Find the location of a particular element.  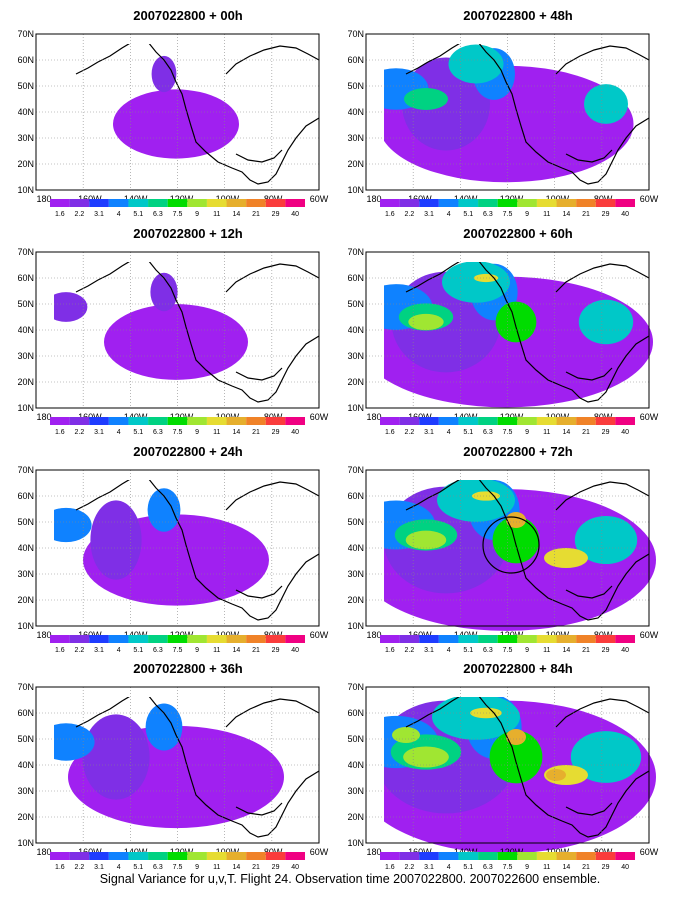

colorbar-label: 3.1 is located at coordinates (429, 214).